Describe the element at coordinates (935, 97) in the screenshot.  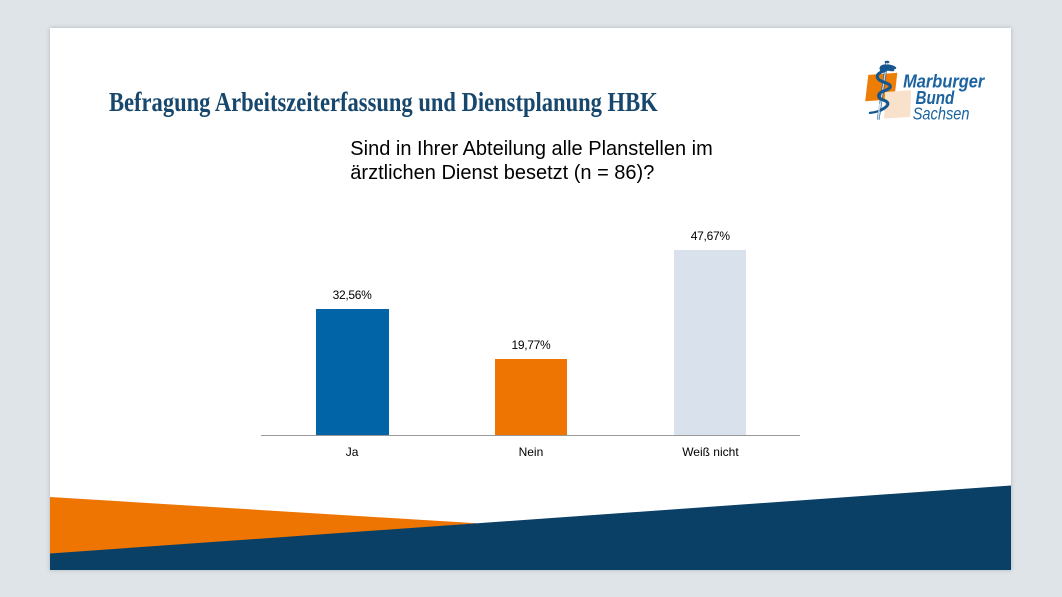
I see `svg-text: Bund` at that location.